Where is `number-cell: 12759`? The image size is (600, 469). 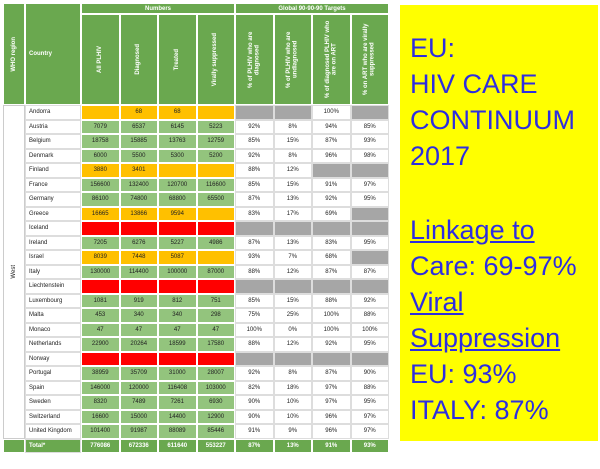 number-cell: 12759 is located at coordinates (215, 141).